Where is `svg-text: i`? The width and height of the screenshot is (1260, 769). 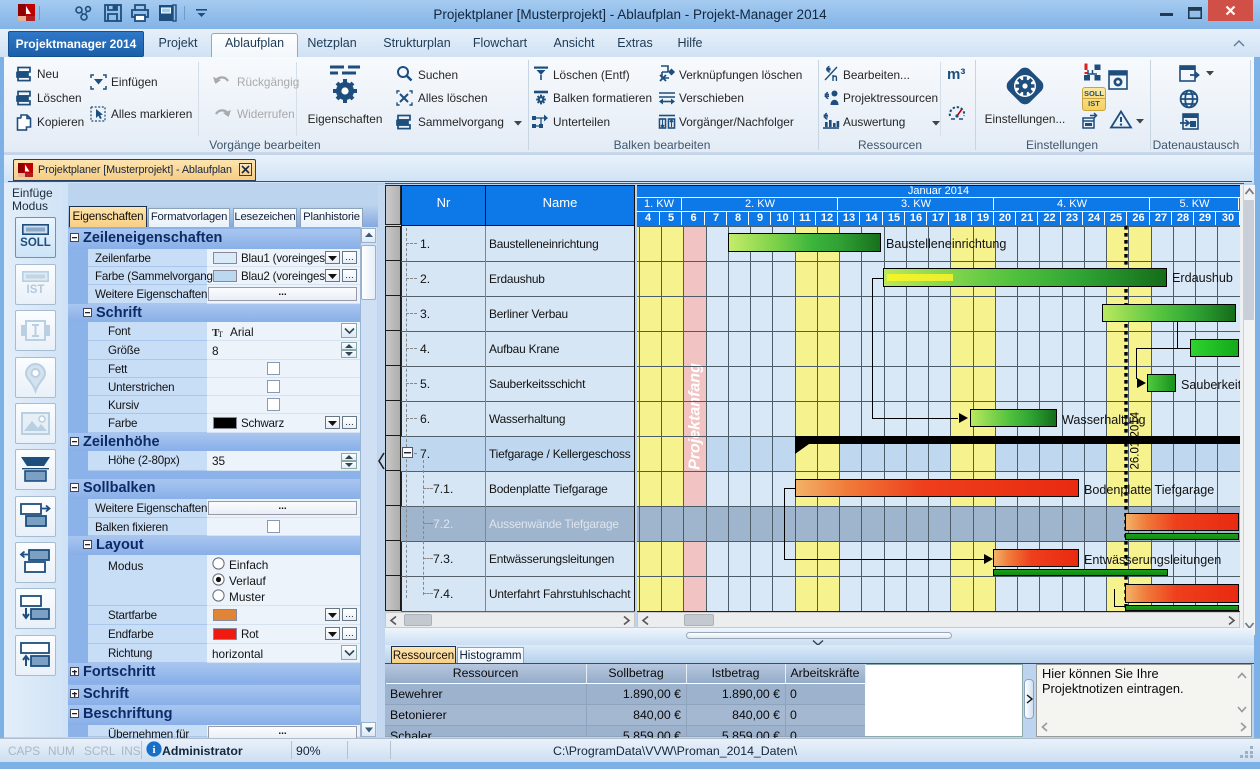 svg-text: i is located at coordinates (153, 750).